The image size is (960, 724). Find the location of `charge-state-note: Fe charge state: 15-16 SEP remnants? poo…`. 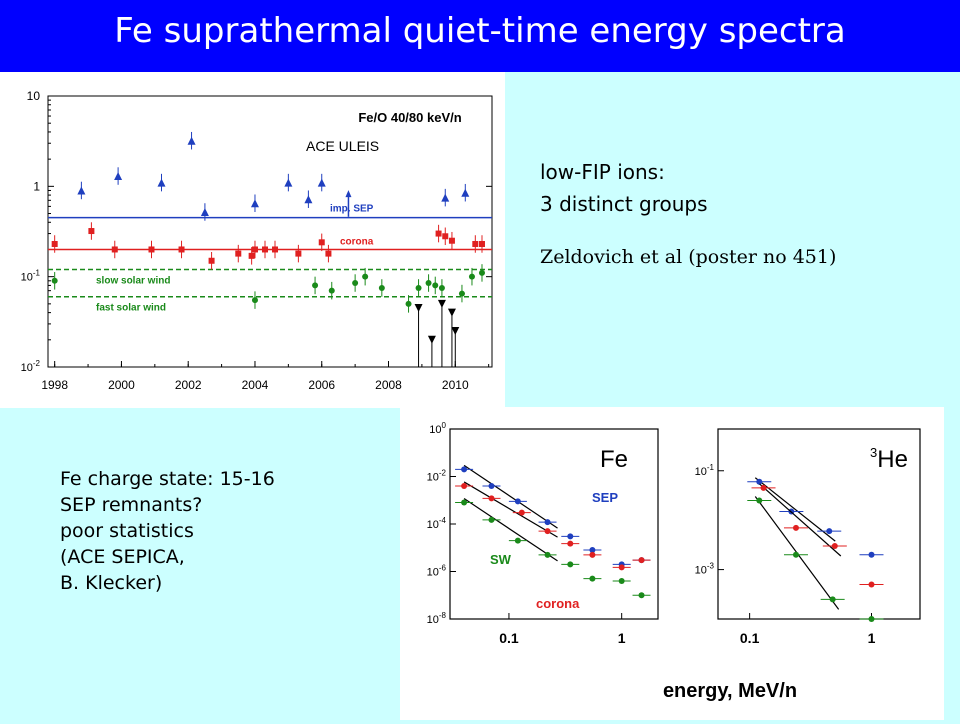

charge-state-note: Fe charge state: 15-16 SEP remnants? poo… is located at coordinates (167, 531).